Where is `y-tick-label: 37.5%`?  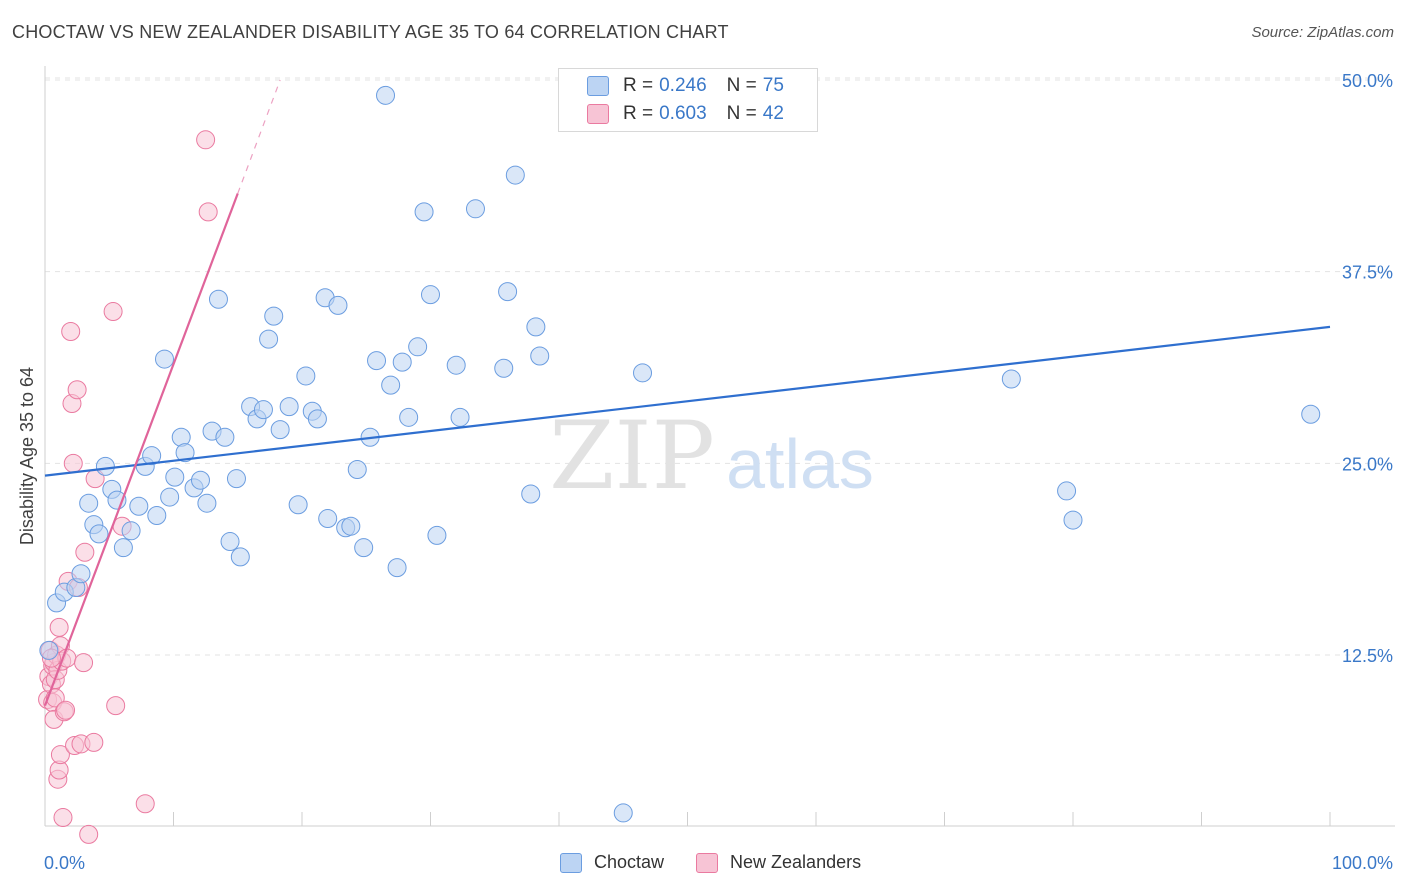 y-tick-label: 37.5% is located at coordinates (1367, 273).